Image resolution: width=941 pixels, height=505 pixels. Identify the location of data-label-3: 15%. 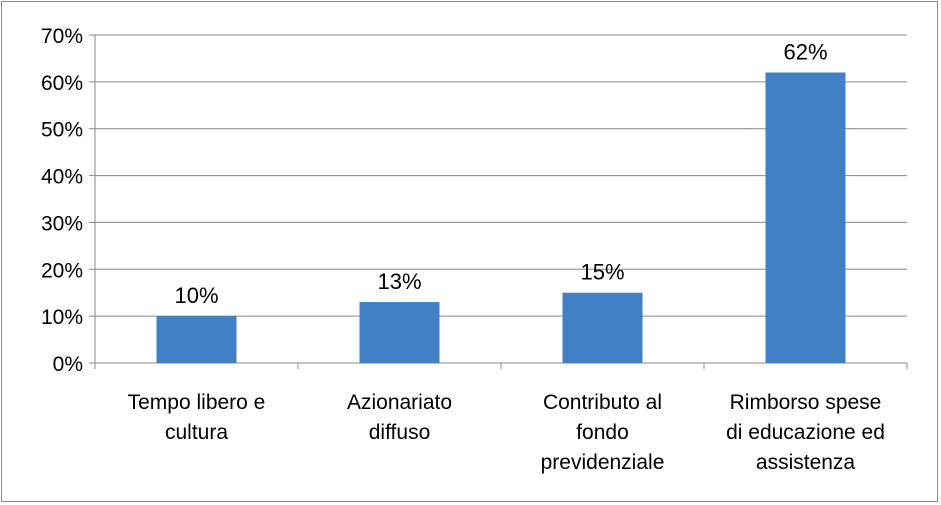
(602, 272).